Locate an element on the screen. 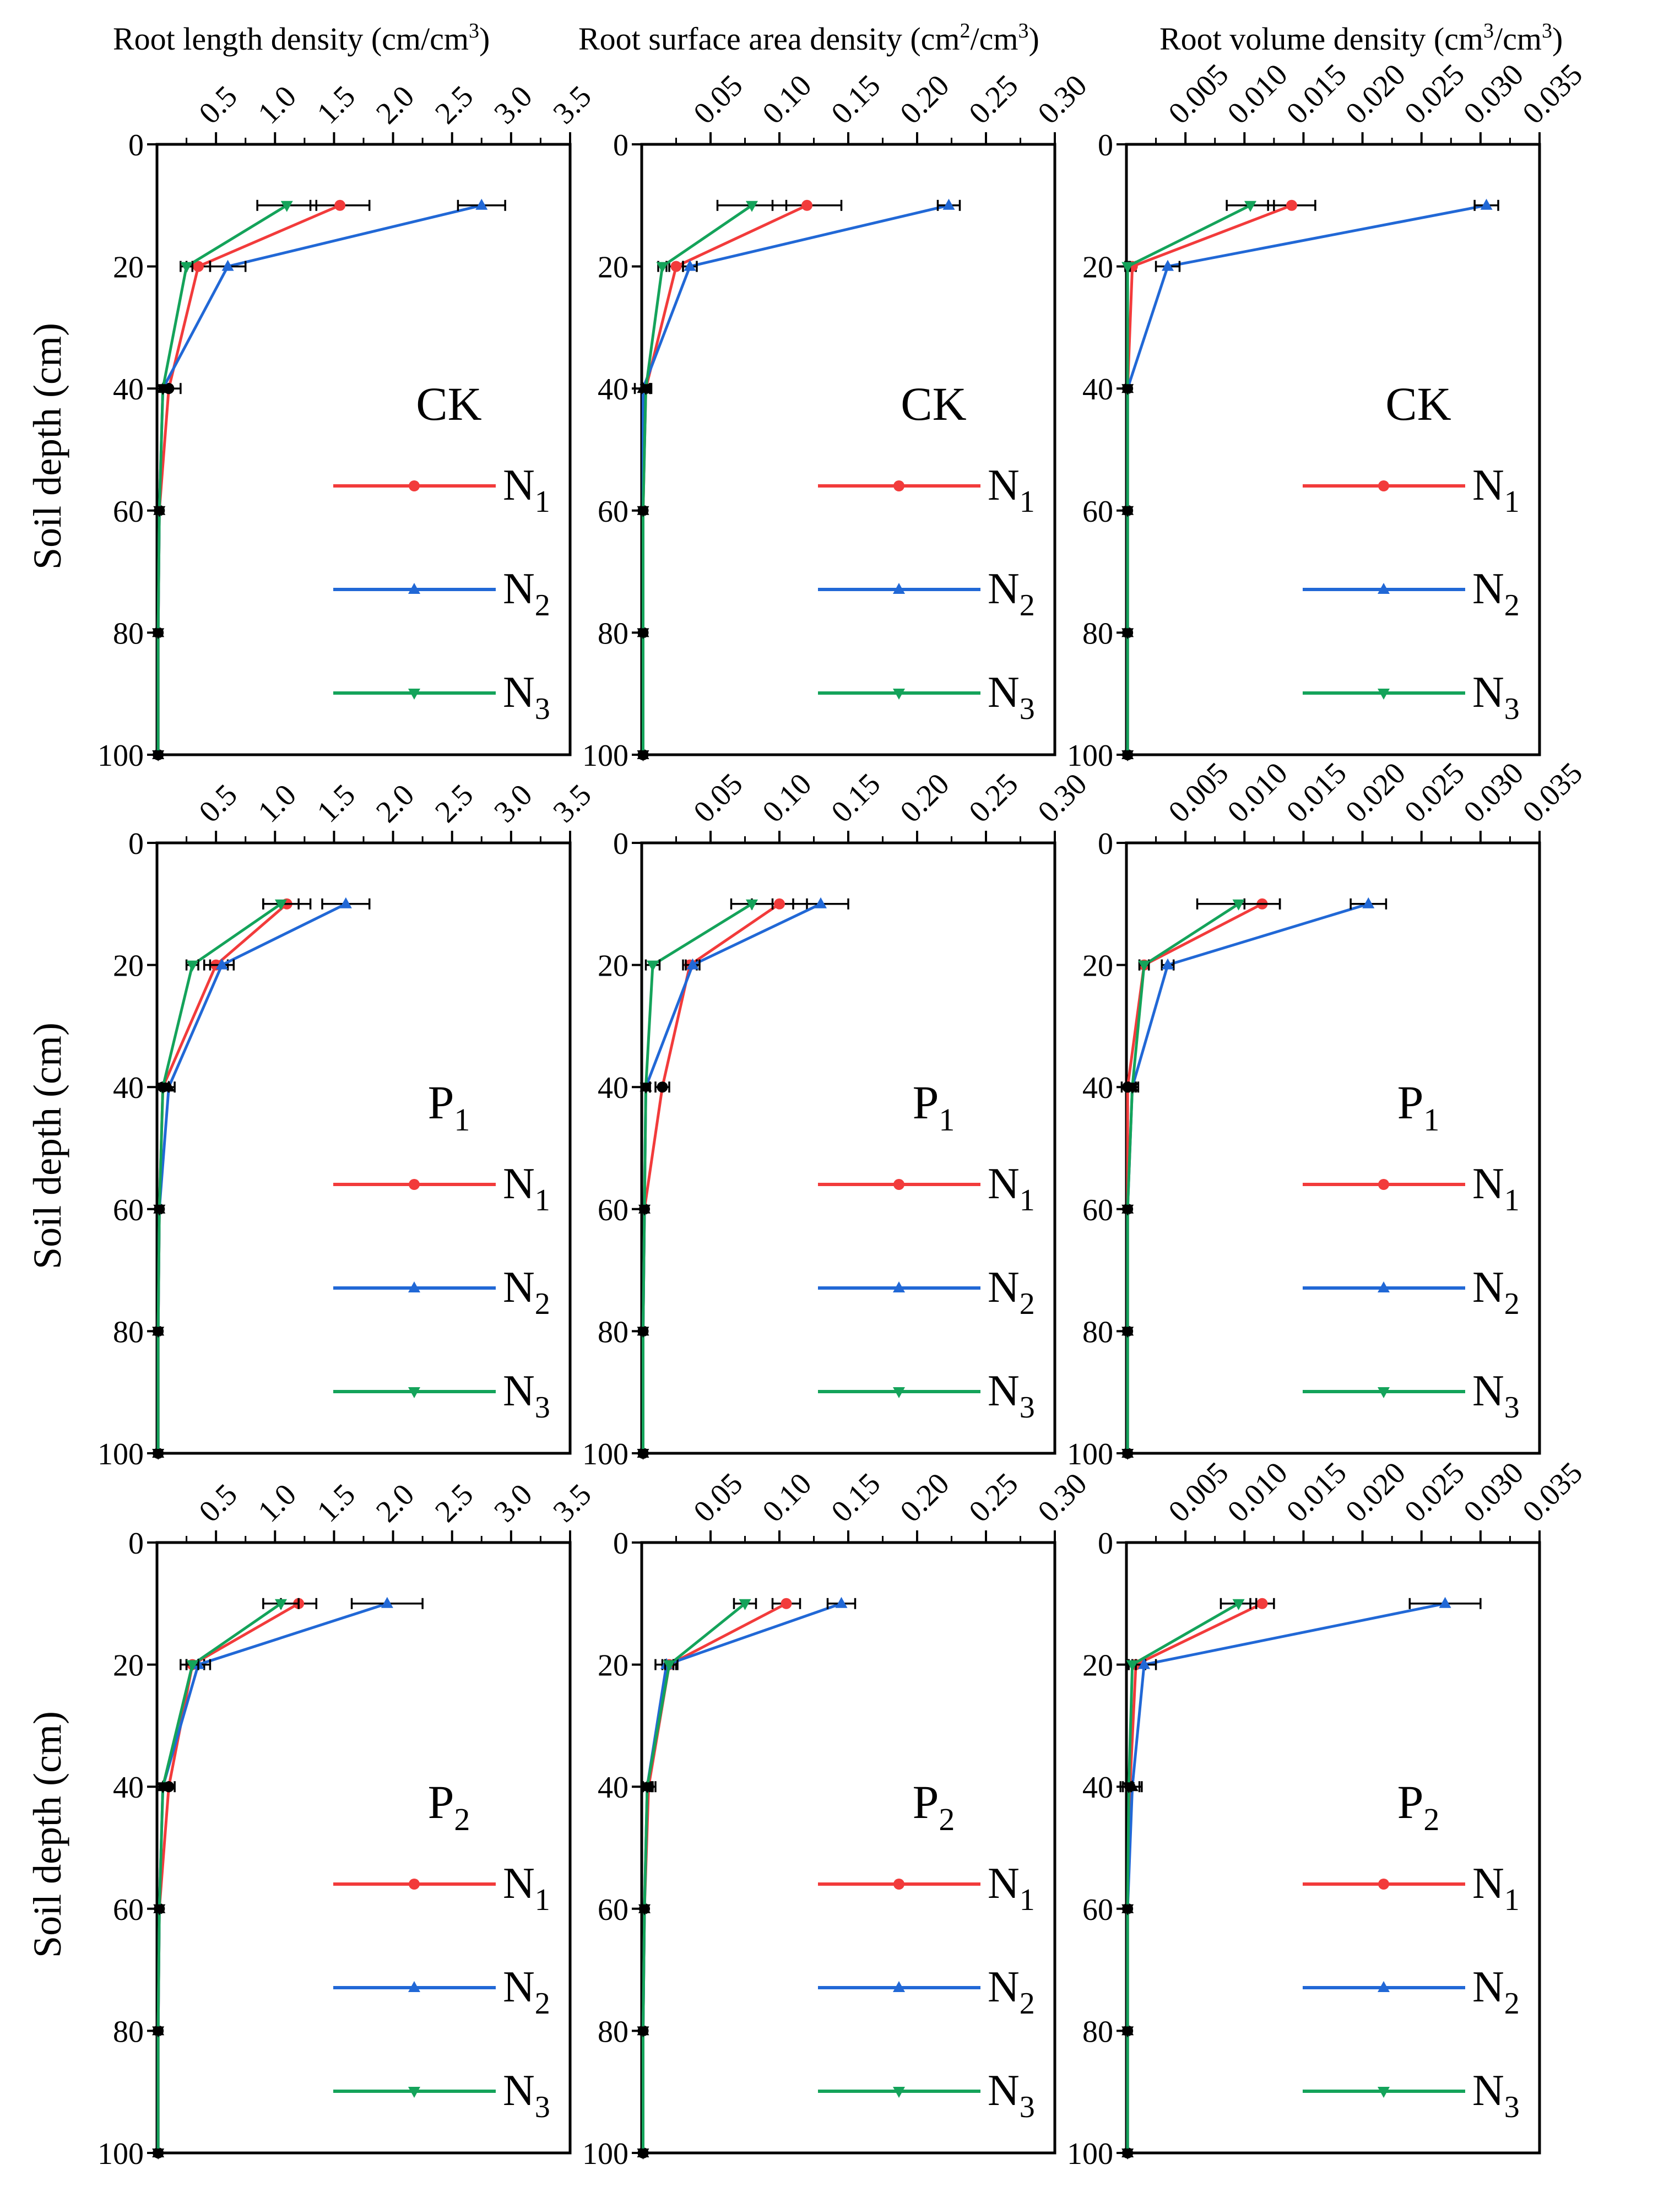  x-tick-label: 0.5 is located at coordinates (218, 105).